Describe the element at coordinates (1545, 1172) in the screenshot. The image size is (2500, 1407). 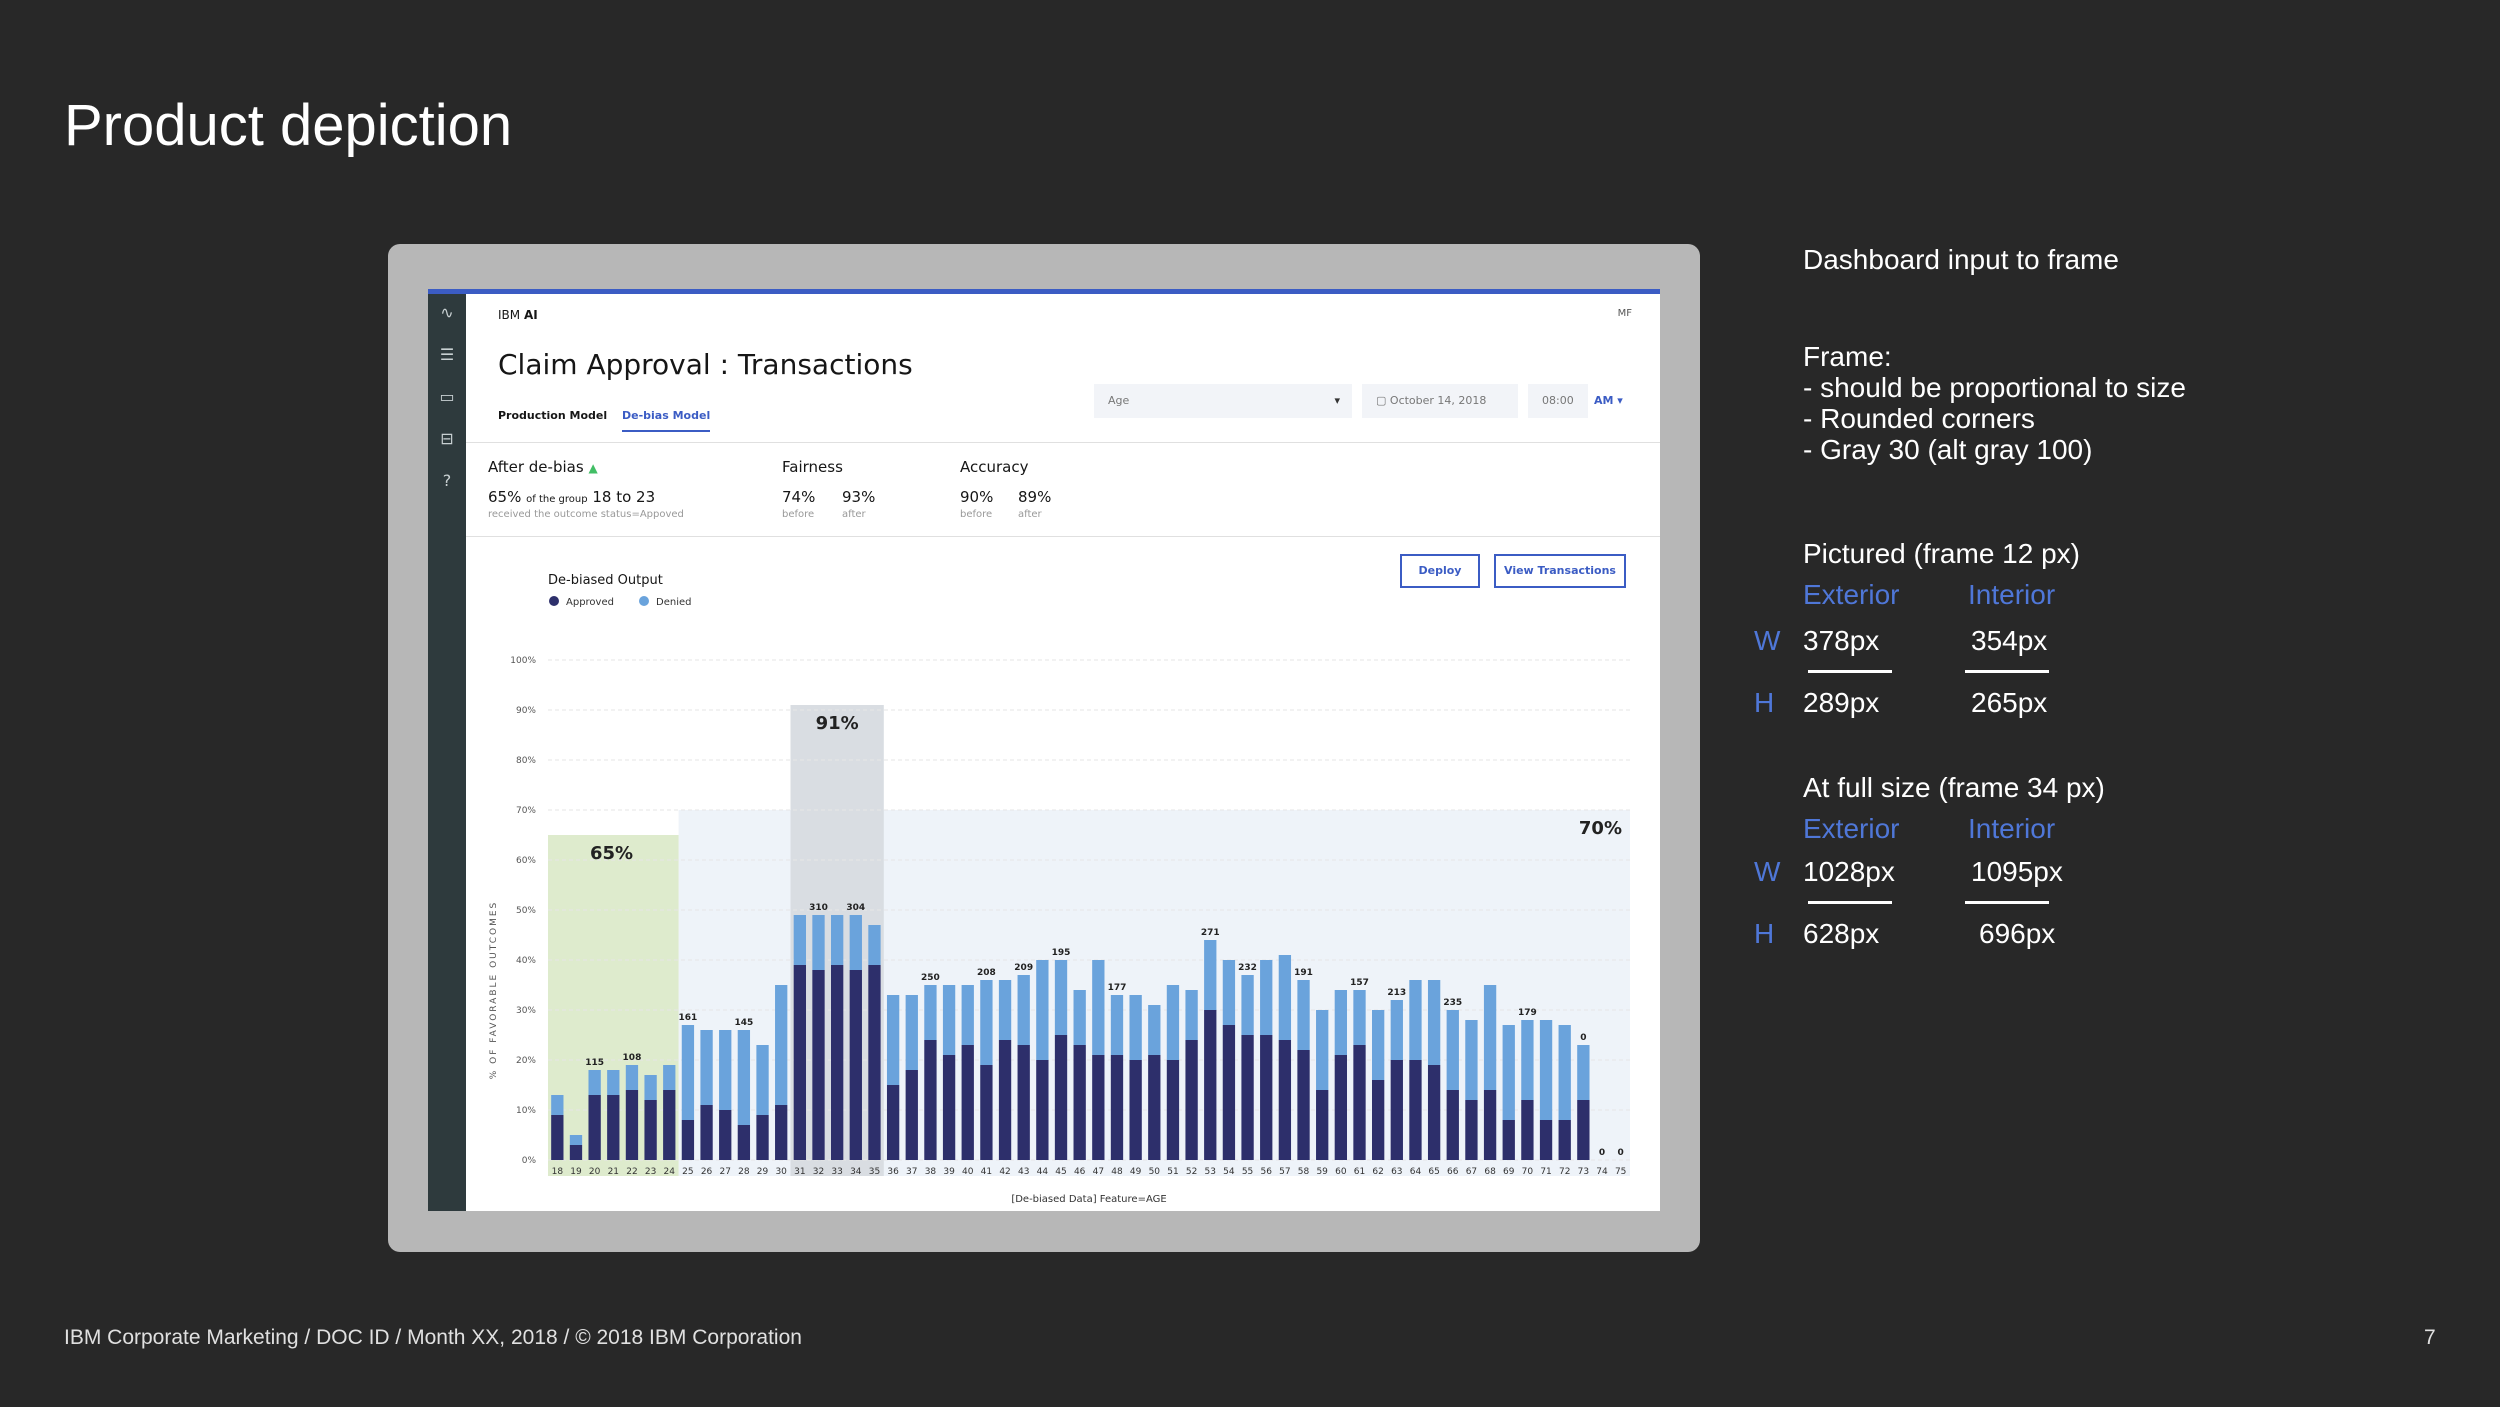
I see `x-tick-label: 71` at that location.